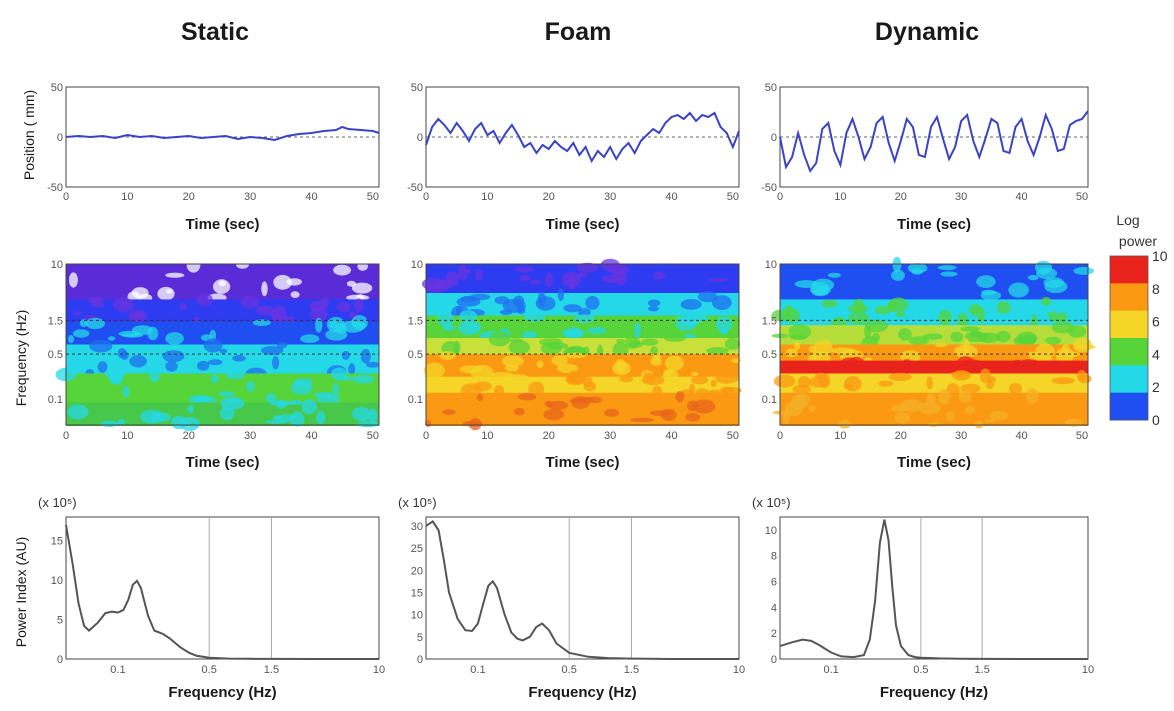 This screenshot has height=711, width=1174. Describe the element at coordinates (379, 670) in the screenshot. I see `x-tick-label: 10` at that location.